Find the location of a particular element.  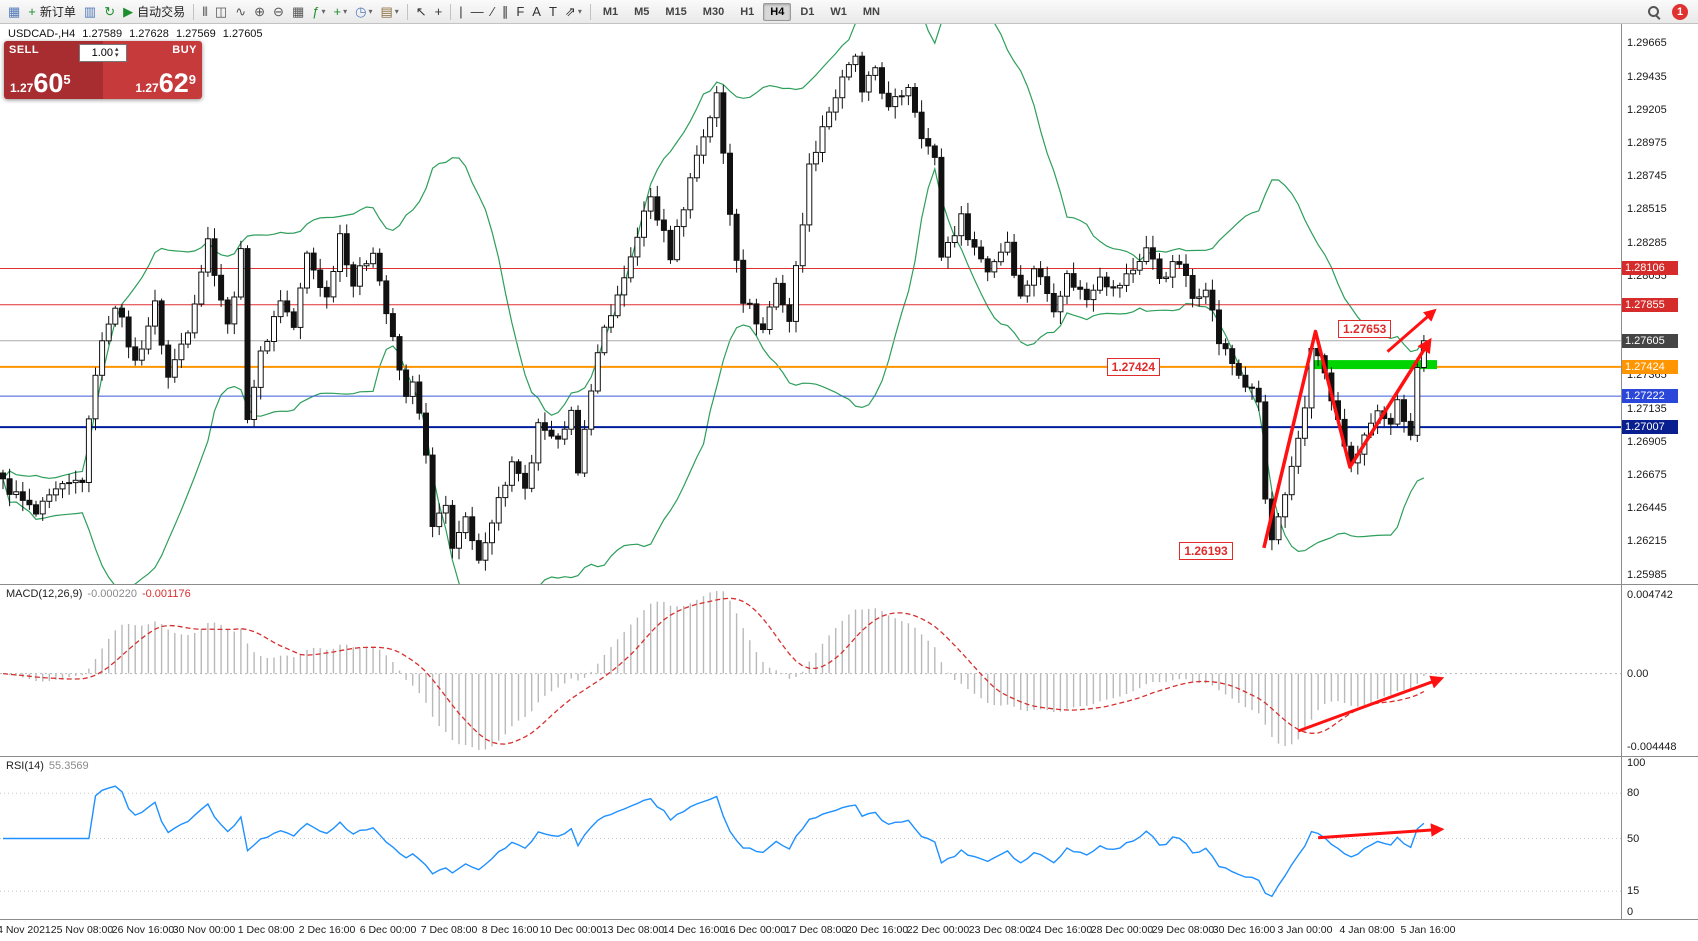

sell-button: SELL 1.27605 is located at coordinates (40, 70).